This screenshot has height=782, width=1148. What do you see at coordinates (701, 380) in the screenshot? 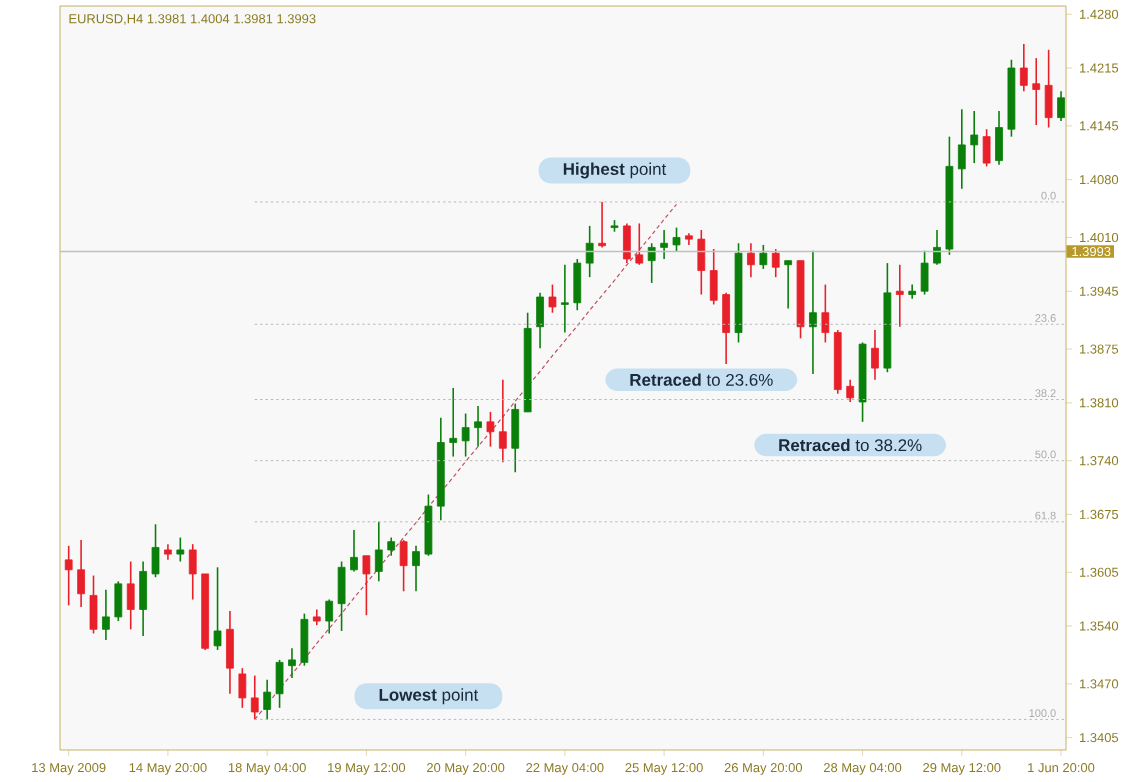
I see `annotation: Retraced to 23.6%` at bounding box center [701, 380].